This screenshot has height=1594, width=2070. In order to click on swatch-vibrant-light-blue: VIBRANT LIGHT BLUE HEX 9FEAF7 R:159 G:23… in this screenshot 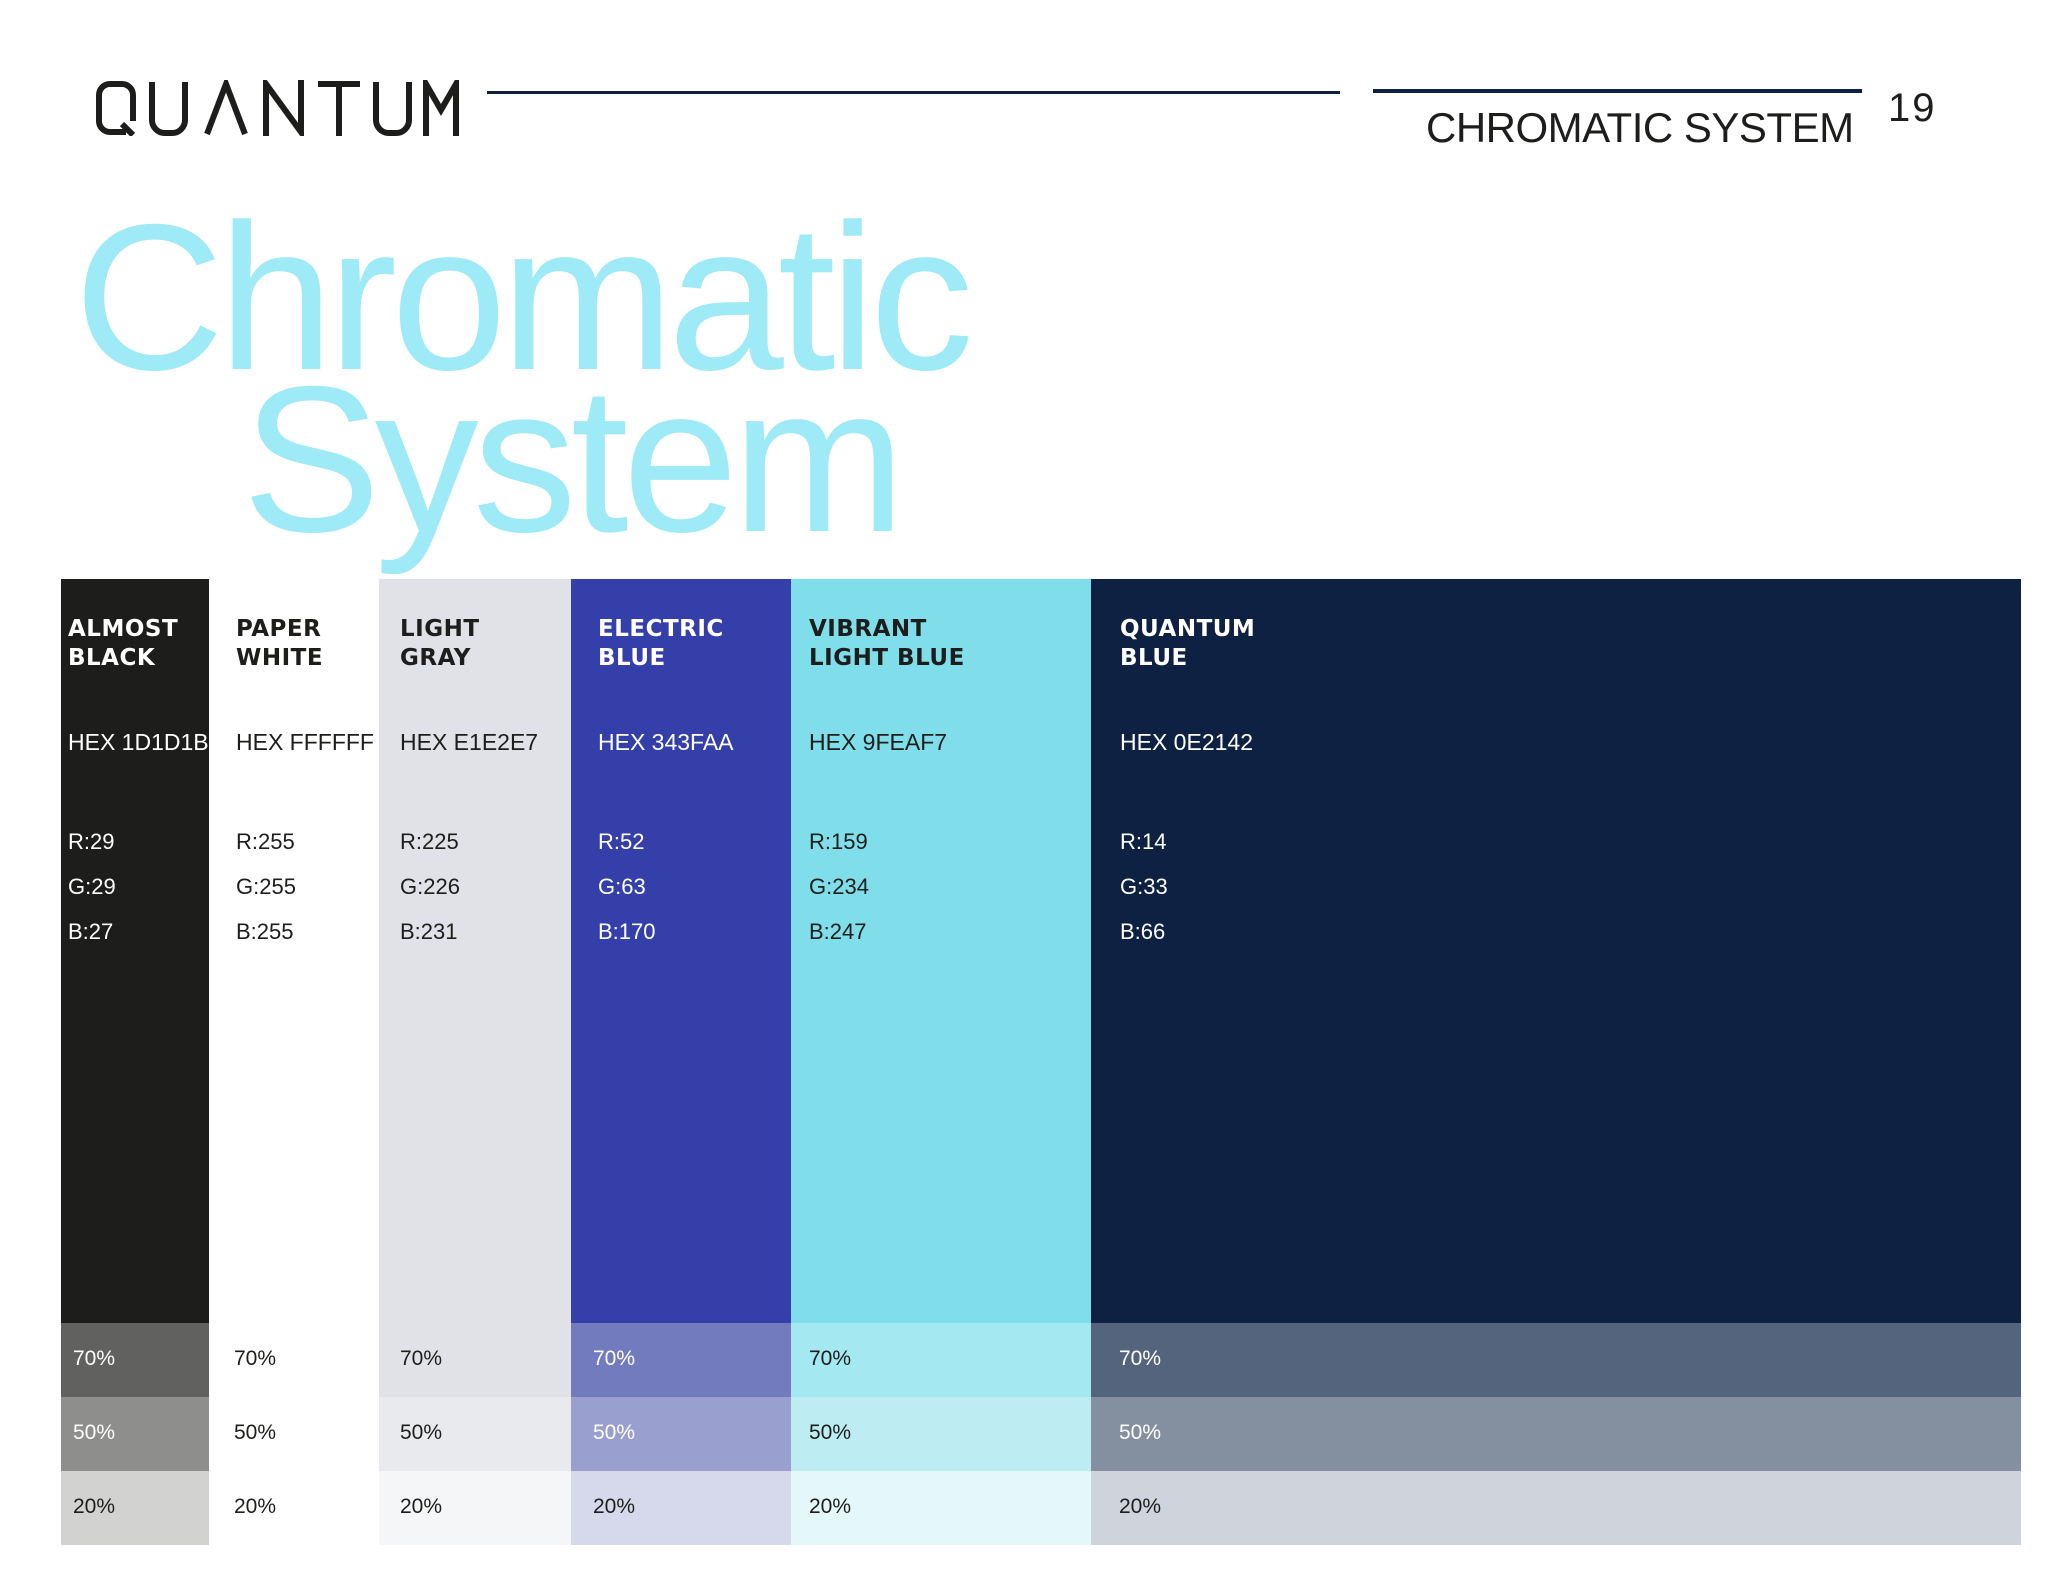, I will do `click(941, 1063)`.